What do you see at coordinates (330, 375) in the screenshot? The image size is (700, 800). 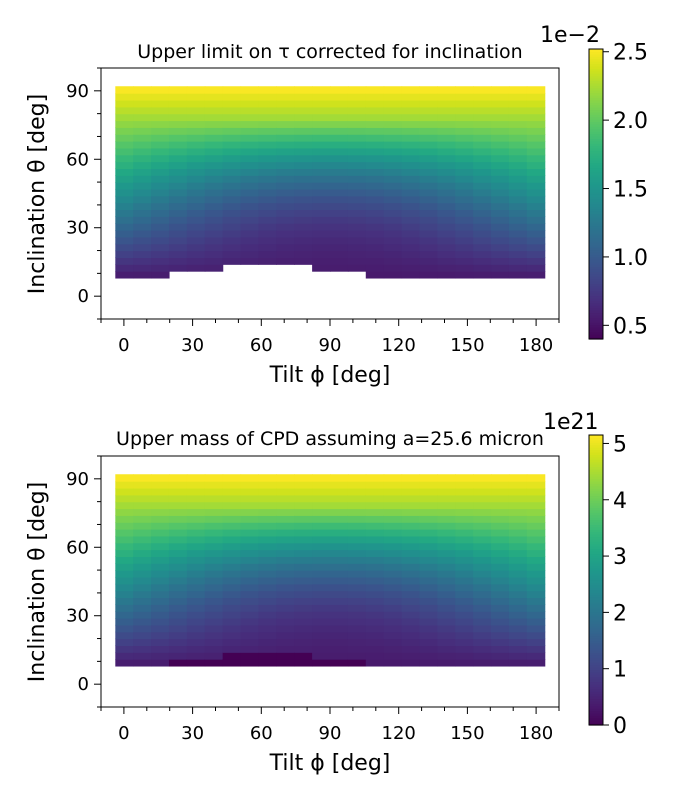 I see `top-x-label: Tilt ϕ [deg]` at bounding box center [330, 375].